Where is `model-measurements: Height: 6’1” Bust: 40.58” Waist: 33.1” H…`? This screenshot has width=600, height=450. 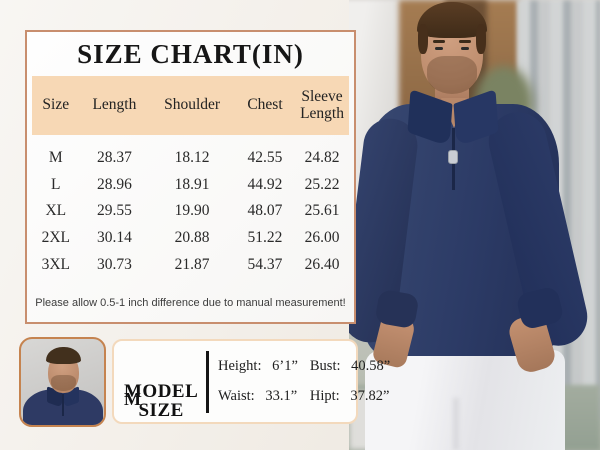 model-measurements: Height: 6’1” Bust: 40.58” Waist: 33.1” H… is located at coordinates (304, 381).